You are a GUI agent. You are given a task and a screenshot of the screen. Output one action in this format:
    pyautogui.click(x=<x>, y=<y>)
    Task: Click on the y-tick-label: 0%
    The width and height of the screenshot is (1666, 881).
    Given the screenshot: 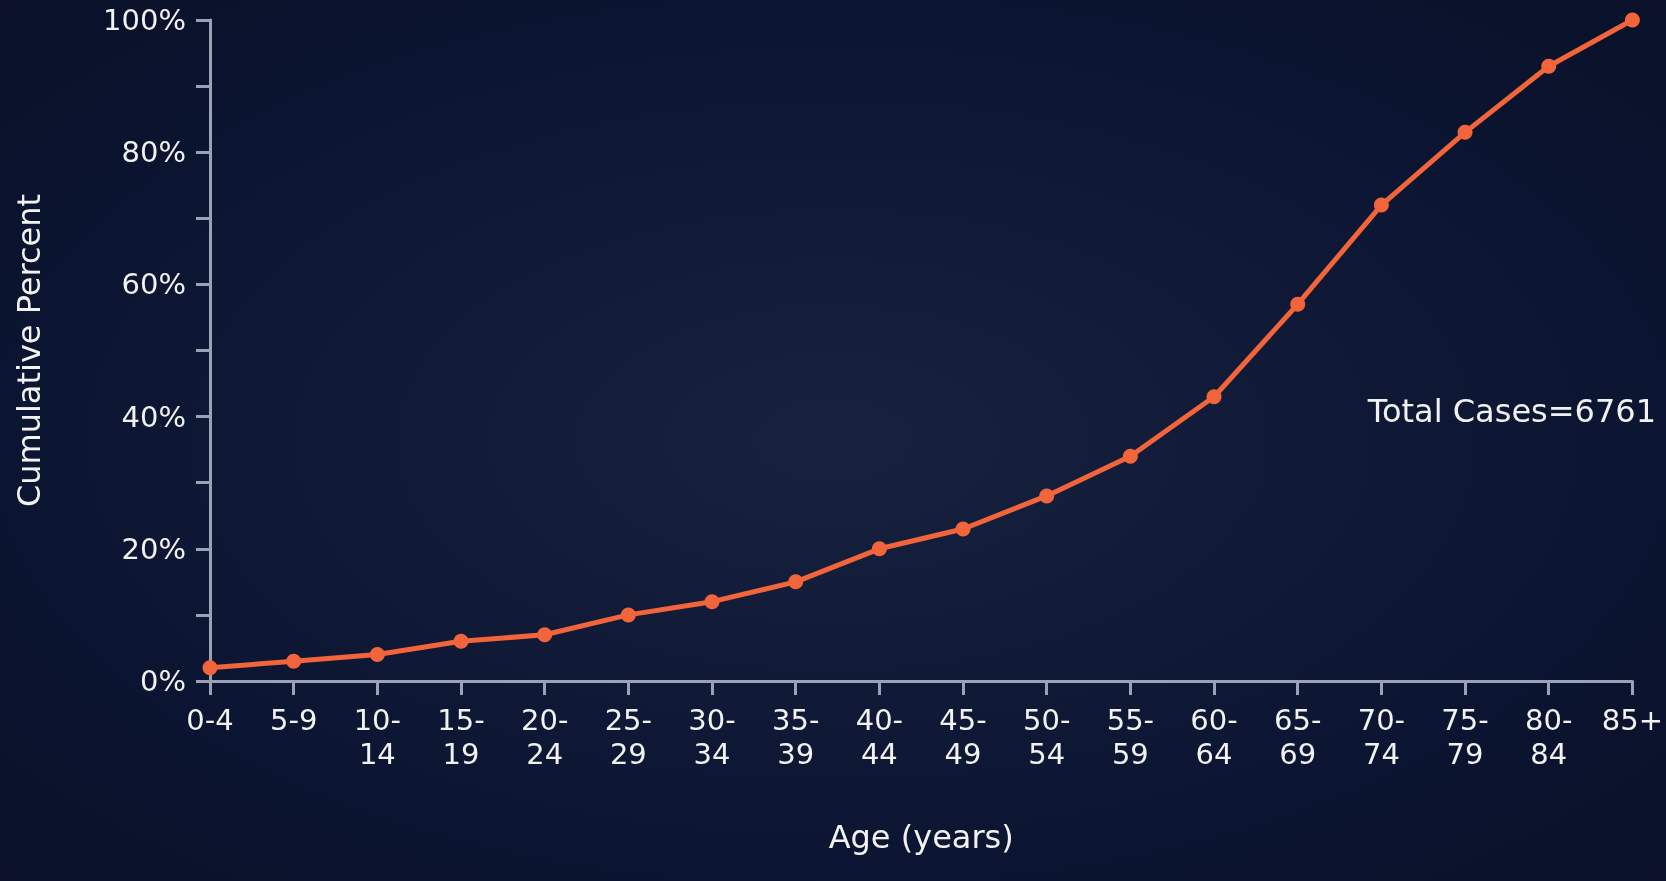 What is the action you would take?
    pyautogui.click(x=162, y=681)
    